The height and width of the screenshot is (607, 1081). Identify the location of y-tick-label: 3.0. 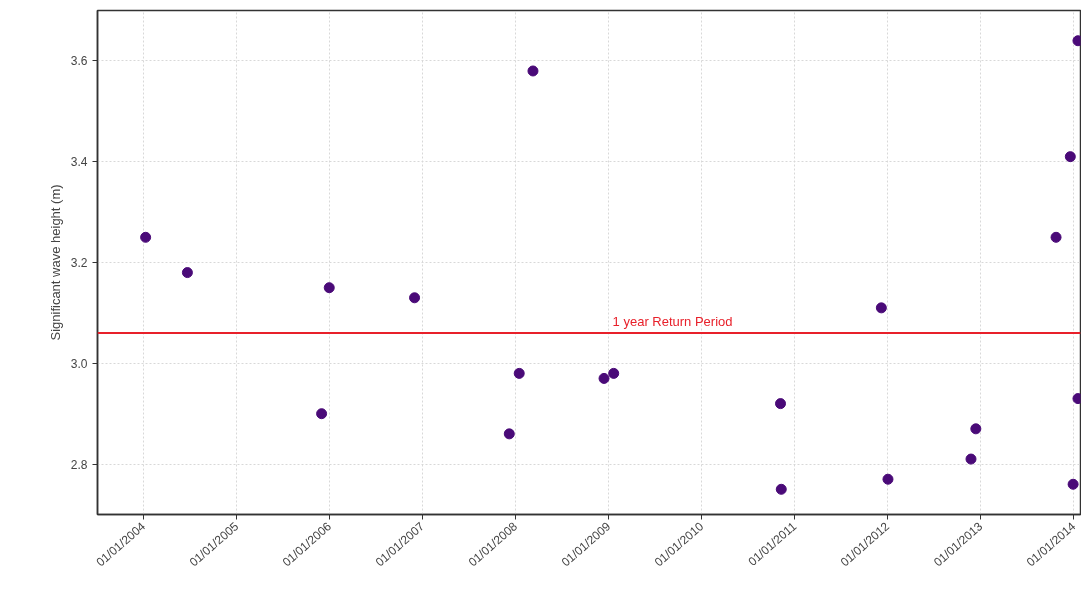
(79, 363).